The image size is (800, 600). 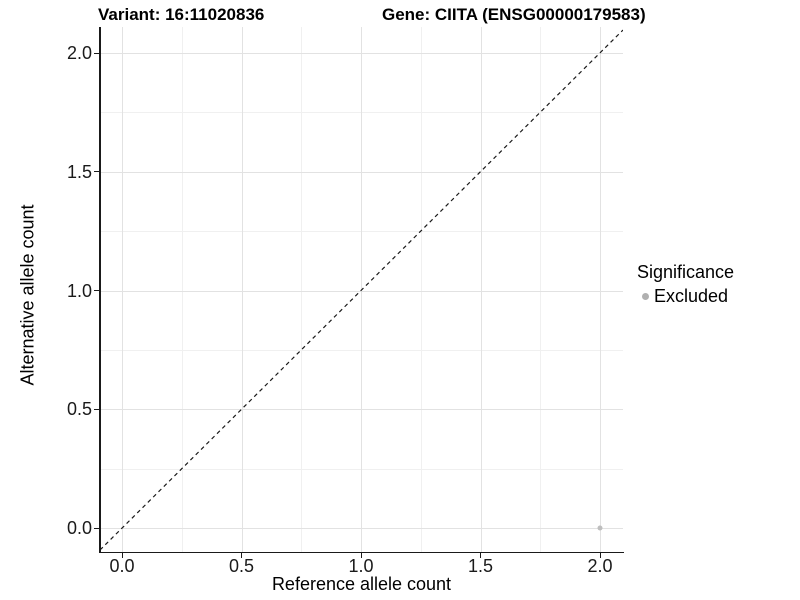 I want to click on x-axis-line, so click(x=361, y=552).